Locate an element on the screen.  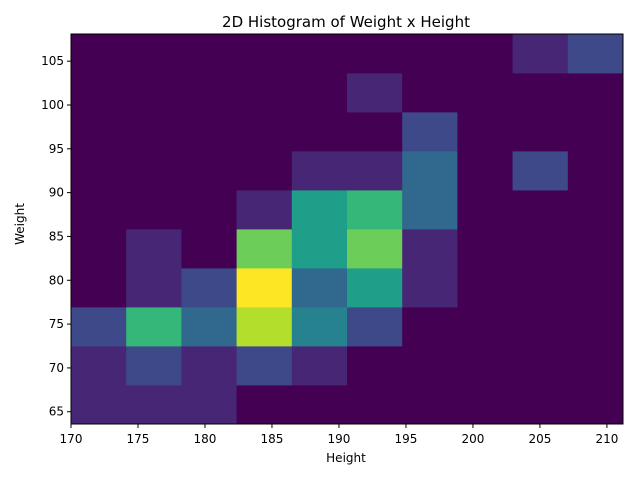
y-tick-label: 70 is located at coordinates (56, 368).